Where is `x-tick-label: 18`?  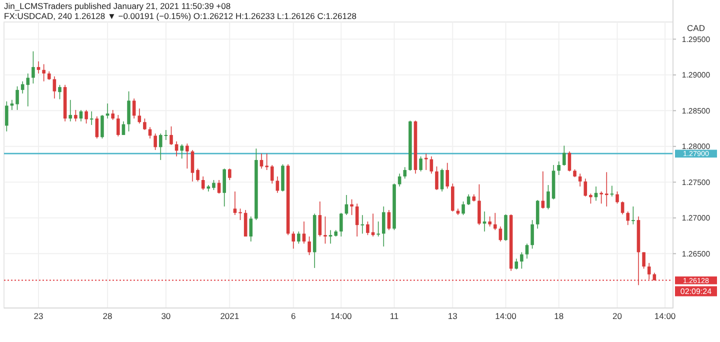
x-tick-label: 18 is located at coordinates (559, 316).